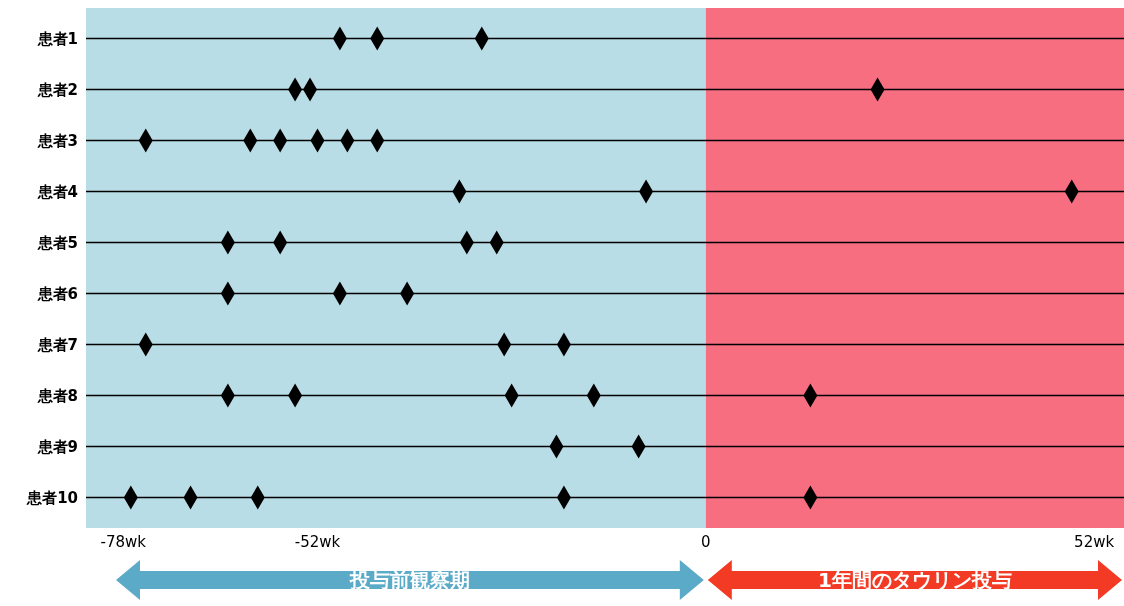 This screenshot has width=1124, height=606. What do you see at coordinates (409, 580) in the screenshot?
I see `band-label: 投与前観察期` at bounding box center [409, 580].